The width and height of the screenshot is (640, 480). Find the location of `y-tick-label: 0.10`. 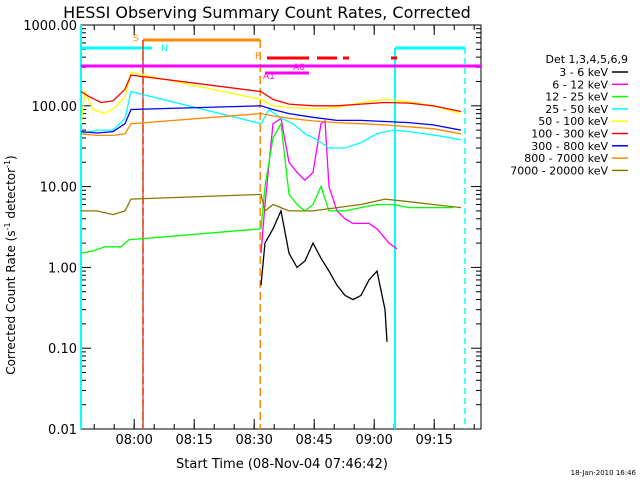

y-tick-label: 0.10 is located at coordinates (62, 349).